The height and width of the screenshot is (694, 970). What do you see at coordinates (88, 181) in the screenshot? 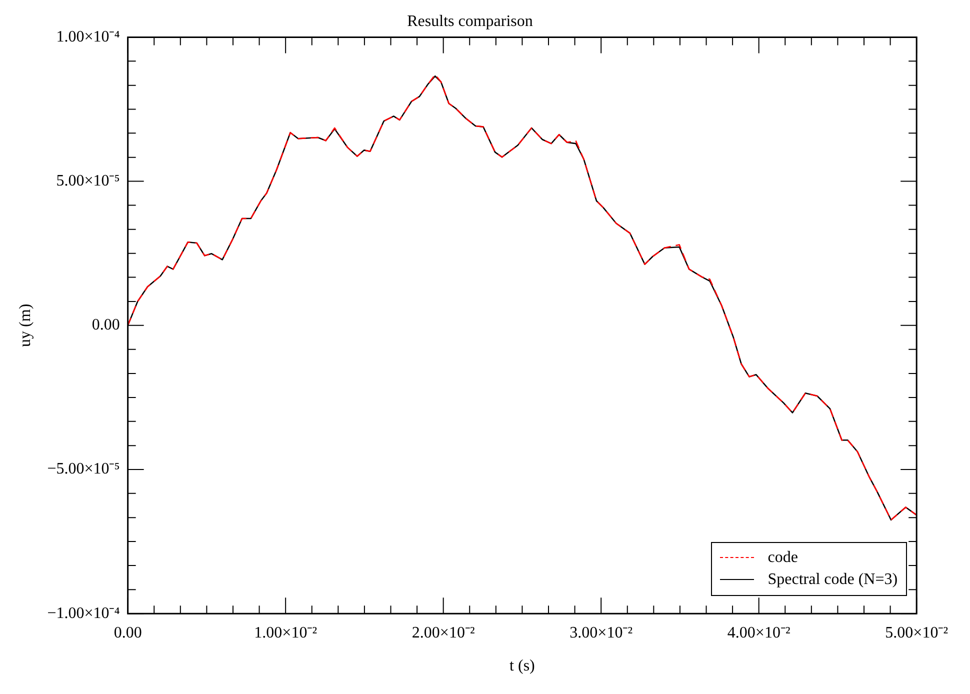
I see `y-tick-label: 5.00×10⁻⁵` at bounding box center [88, 181].